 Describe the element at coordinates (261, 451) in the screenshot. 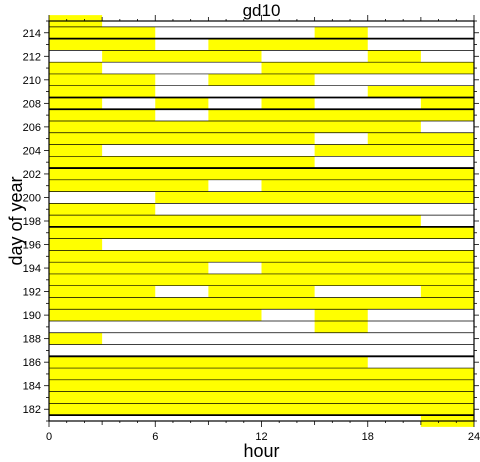

I see `x-axis-title: hour` at that location.